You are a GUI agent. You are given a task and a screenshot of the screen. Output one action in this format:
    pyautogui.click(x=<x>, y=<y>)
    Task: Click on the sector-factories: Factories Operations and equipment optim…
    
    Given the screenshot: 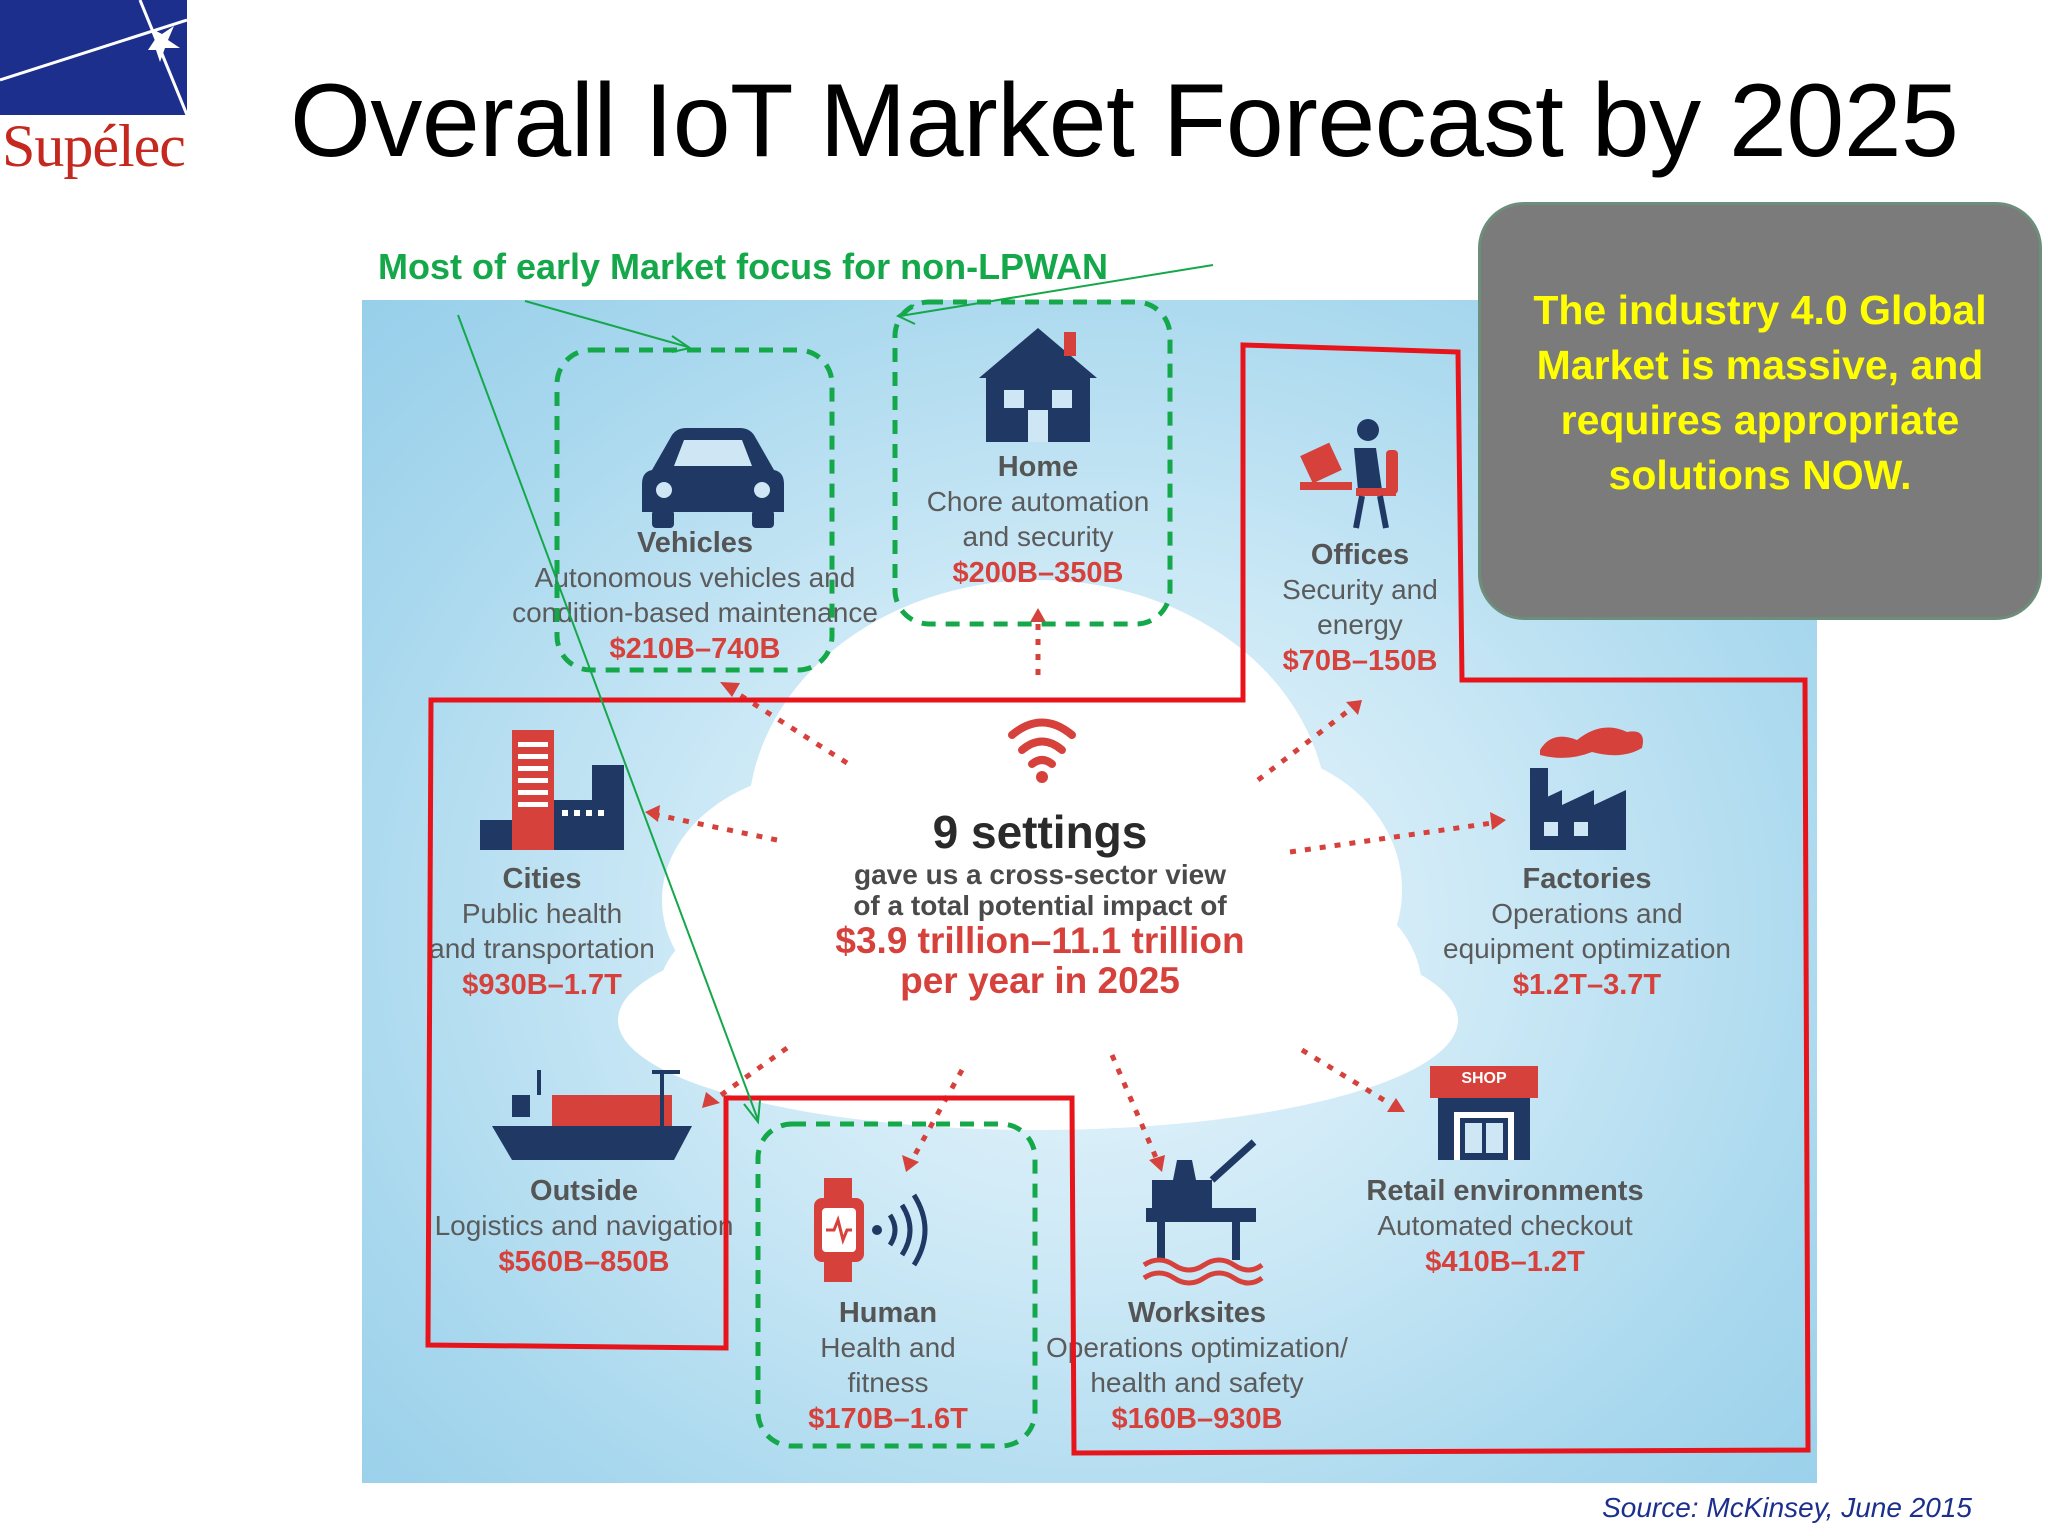 What is the action you would take?
    pyautogui.click(x=1587, y=933)
    